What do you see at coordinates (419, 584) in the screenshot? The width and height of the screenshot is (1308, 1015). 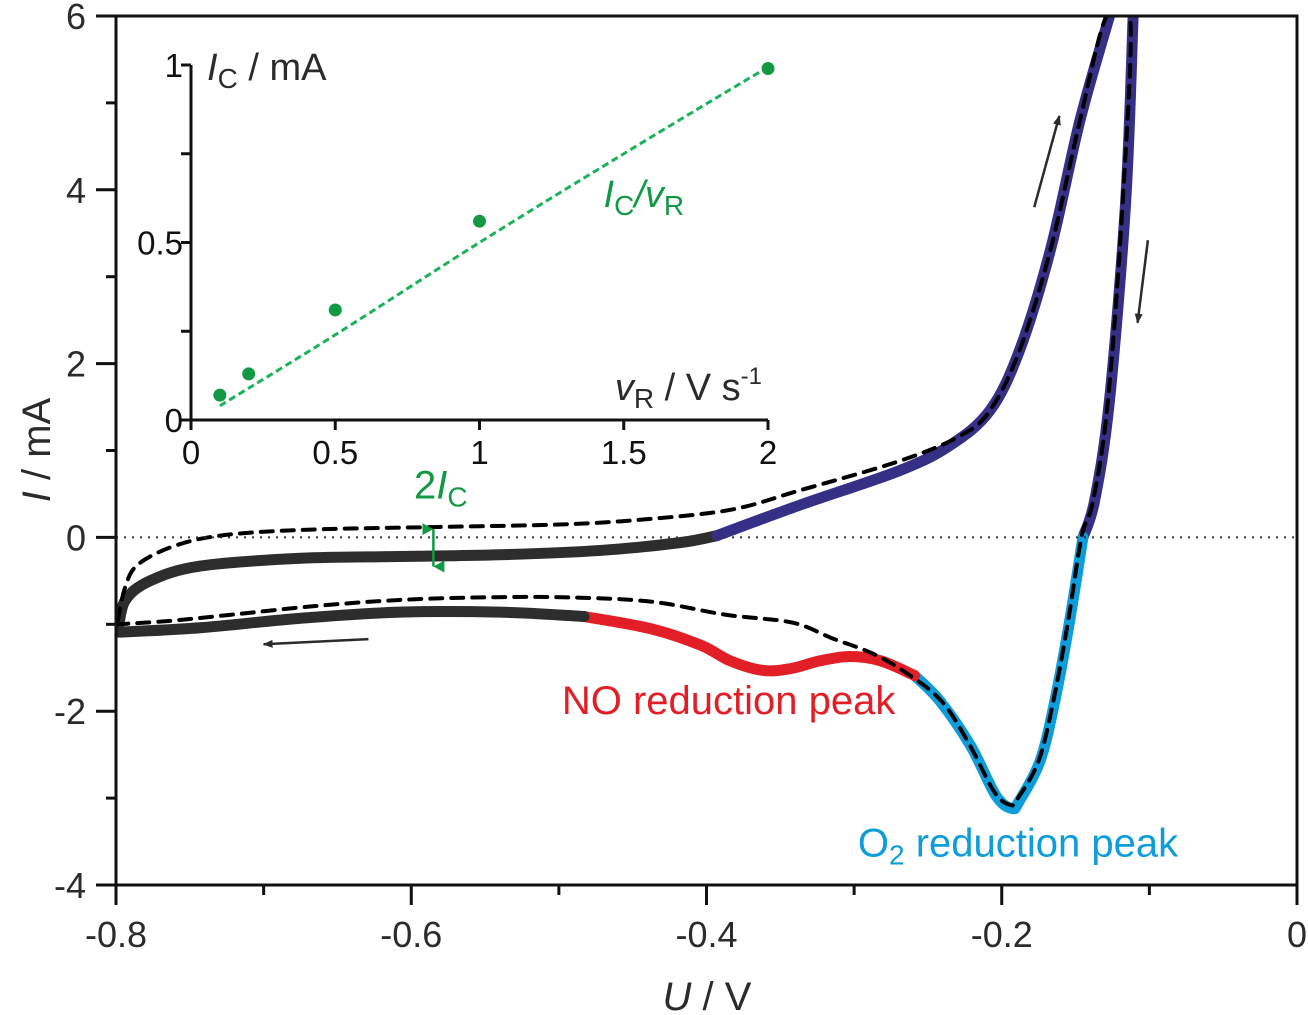 I see `series-solid-baseline-forward` at bounding box center [419, 584].